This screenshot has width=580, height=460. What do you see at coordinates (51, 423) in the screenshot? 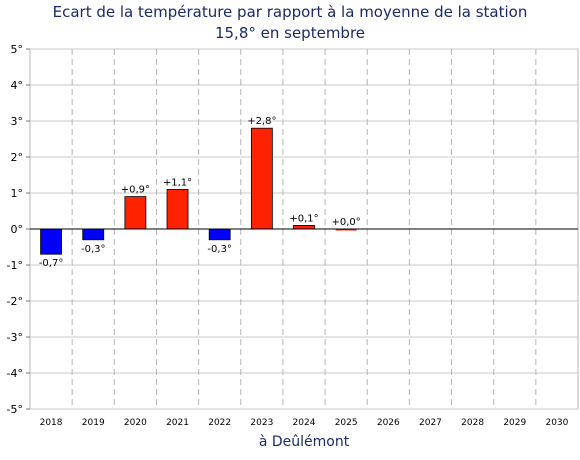
I see `x-tick-label: 2018` at bounding box center [51, 423].